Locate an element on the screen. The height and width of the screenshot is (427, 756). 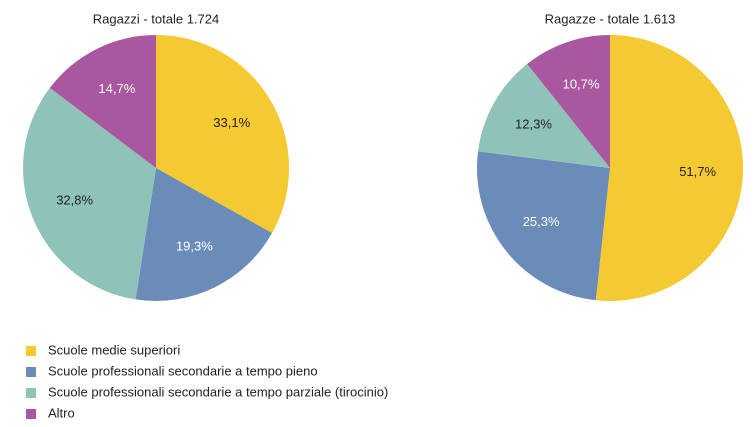
data-label: 14,7% is located at coordinates (116, 88).